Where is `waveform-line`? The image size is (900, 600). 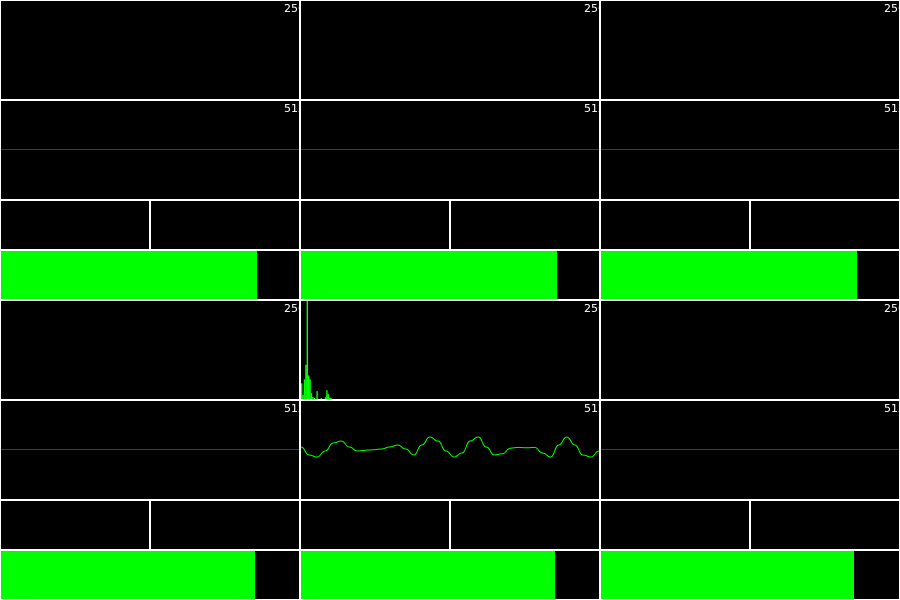
waveform-line is located at coordinates (450, 447).